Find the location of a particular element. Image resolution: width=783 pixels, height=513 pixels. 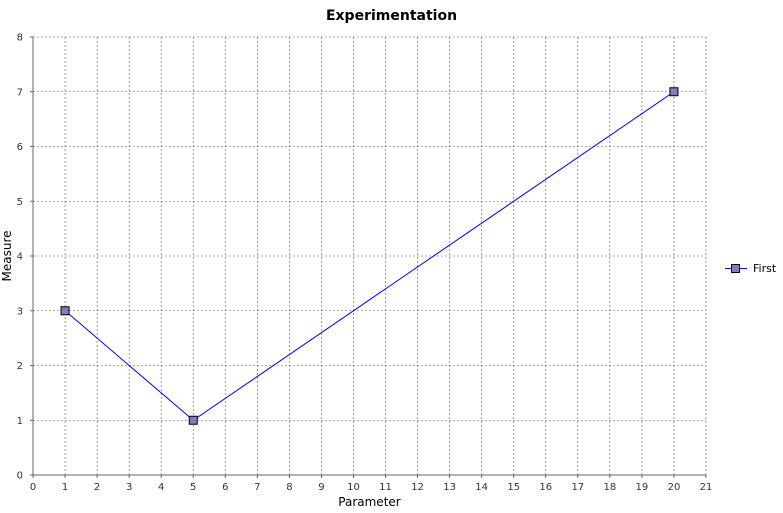

x-axis-label: Parameter is located at coordinates (369, 502).